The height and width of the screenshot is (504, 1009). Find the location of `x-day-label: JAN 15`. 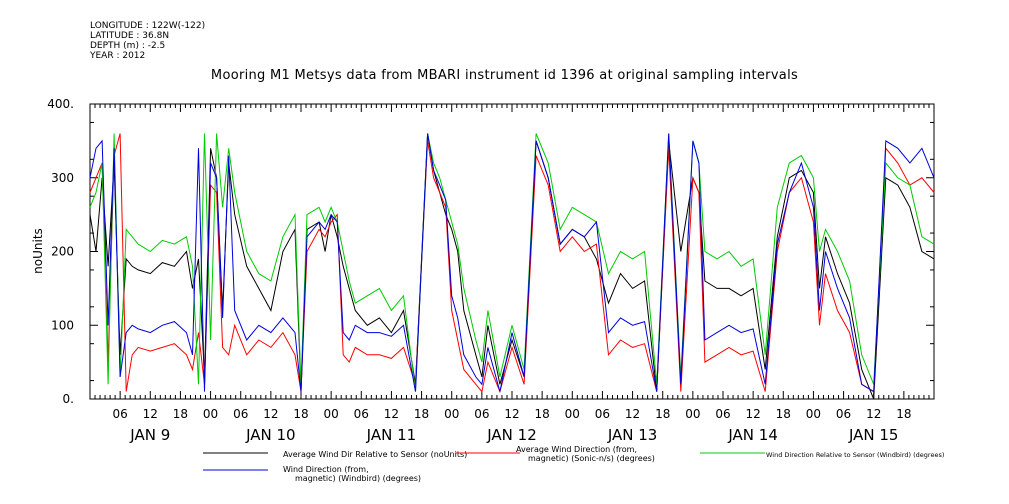

x-day-label: JAN 15 is located at coordinates (873, 435).